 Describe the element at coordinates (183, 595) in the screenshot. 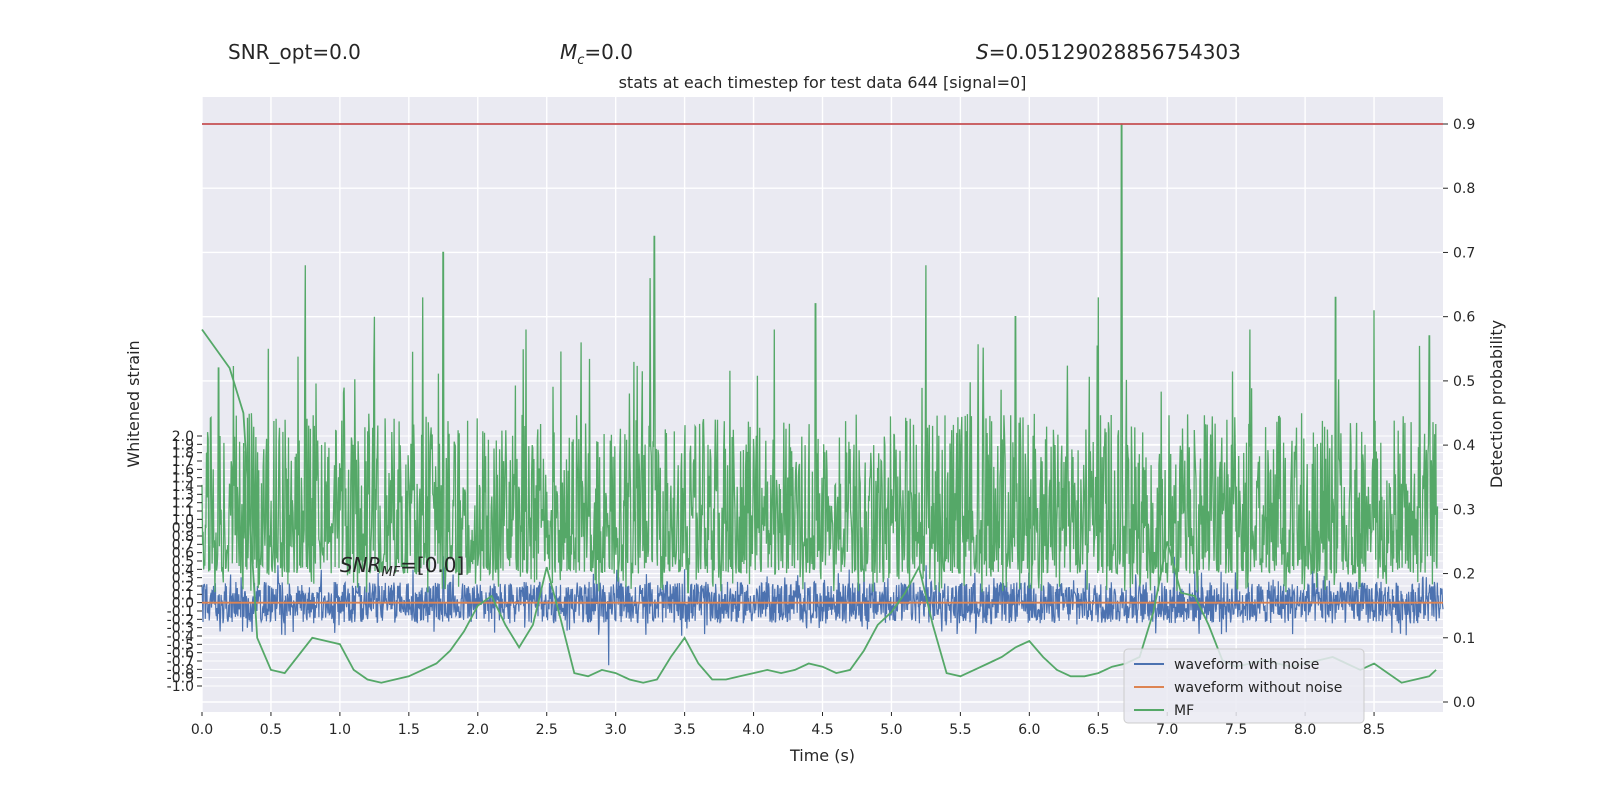

I see `left-tick-label: 0.1` at that location.